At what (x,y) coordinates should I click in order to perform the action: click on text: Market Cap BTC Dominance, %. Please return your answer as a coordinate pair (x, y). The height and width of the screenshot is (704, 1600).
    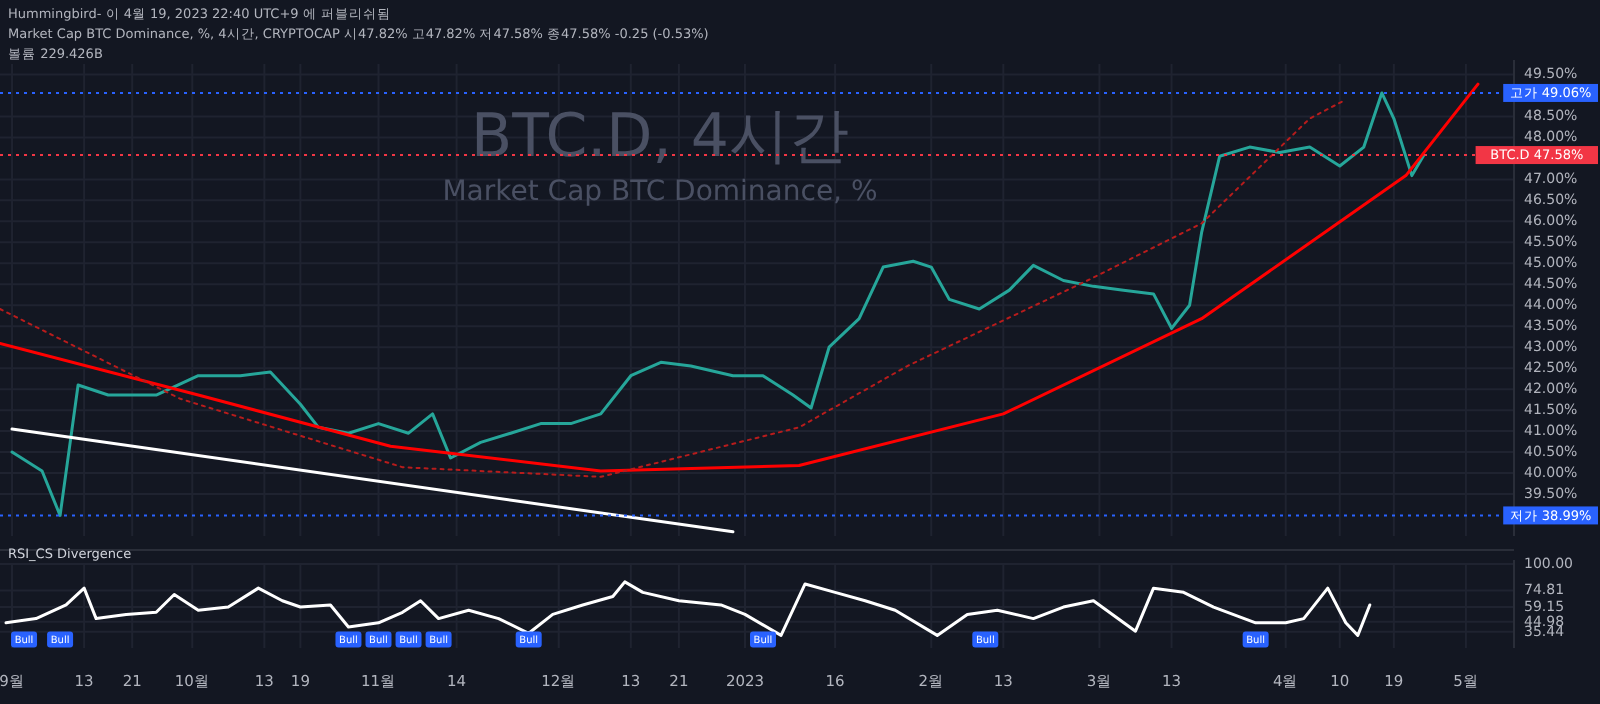
    Looking at the image, I should click on (660, 192).